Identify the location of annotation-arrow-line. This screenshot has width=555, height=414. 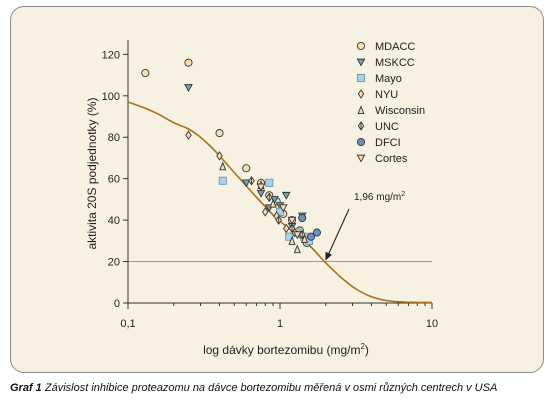
(338, 232).